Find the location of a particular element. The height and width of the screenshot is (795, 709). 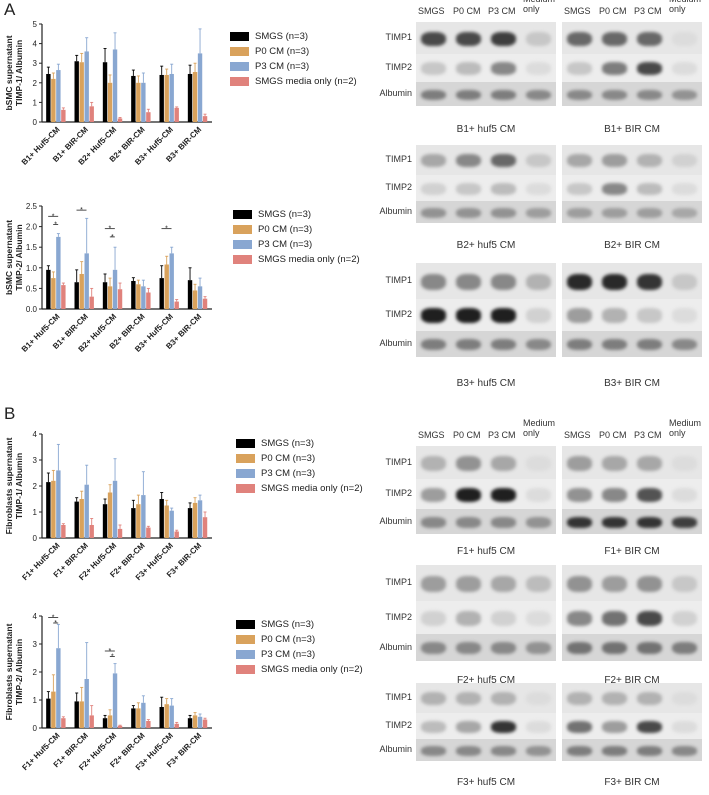

legend-entry: SMGS (n=3) is located at coordinates (299, 443).